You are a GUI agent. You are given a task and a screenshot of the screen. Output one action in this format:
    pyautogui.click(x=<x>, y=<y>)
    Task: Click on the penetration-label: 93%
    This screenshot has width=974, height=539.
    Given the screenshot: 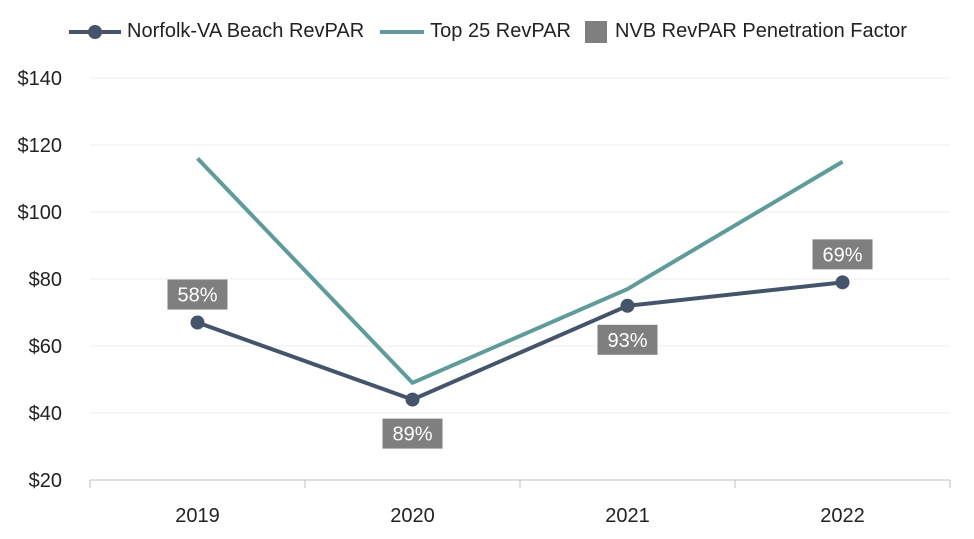 What is the action you would take?
    pyautogui.click(x=627, y=341)
    